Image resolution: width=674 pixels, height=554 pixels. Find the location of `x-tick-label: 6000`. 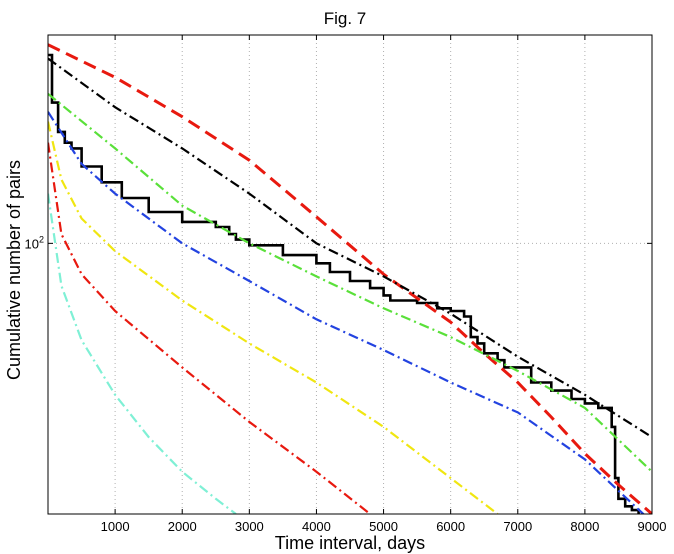

x-tick-label: 6000 is located at coordinates (450, 526).